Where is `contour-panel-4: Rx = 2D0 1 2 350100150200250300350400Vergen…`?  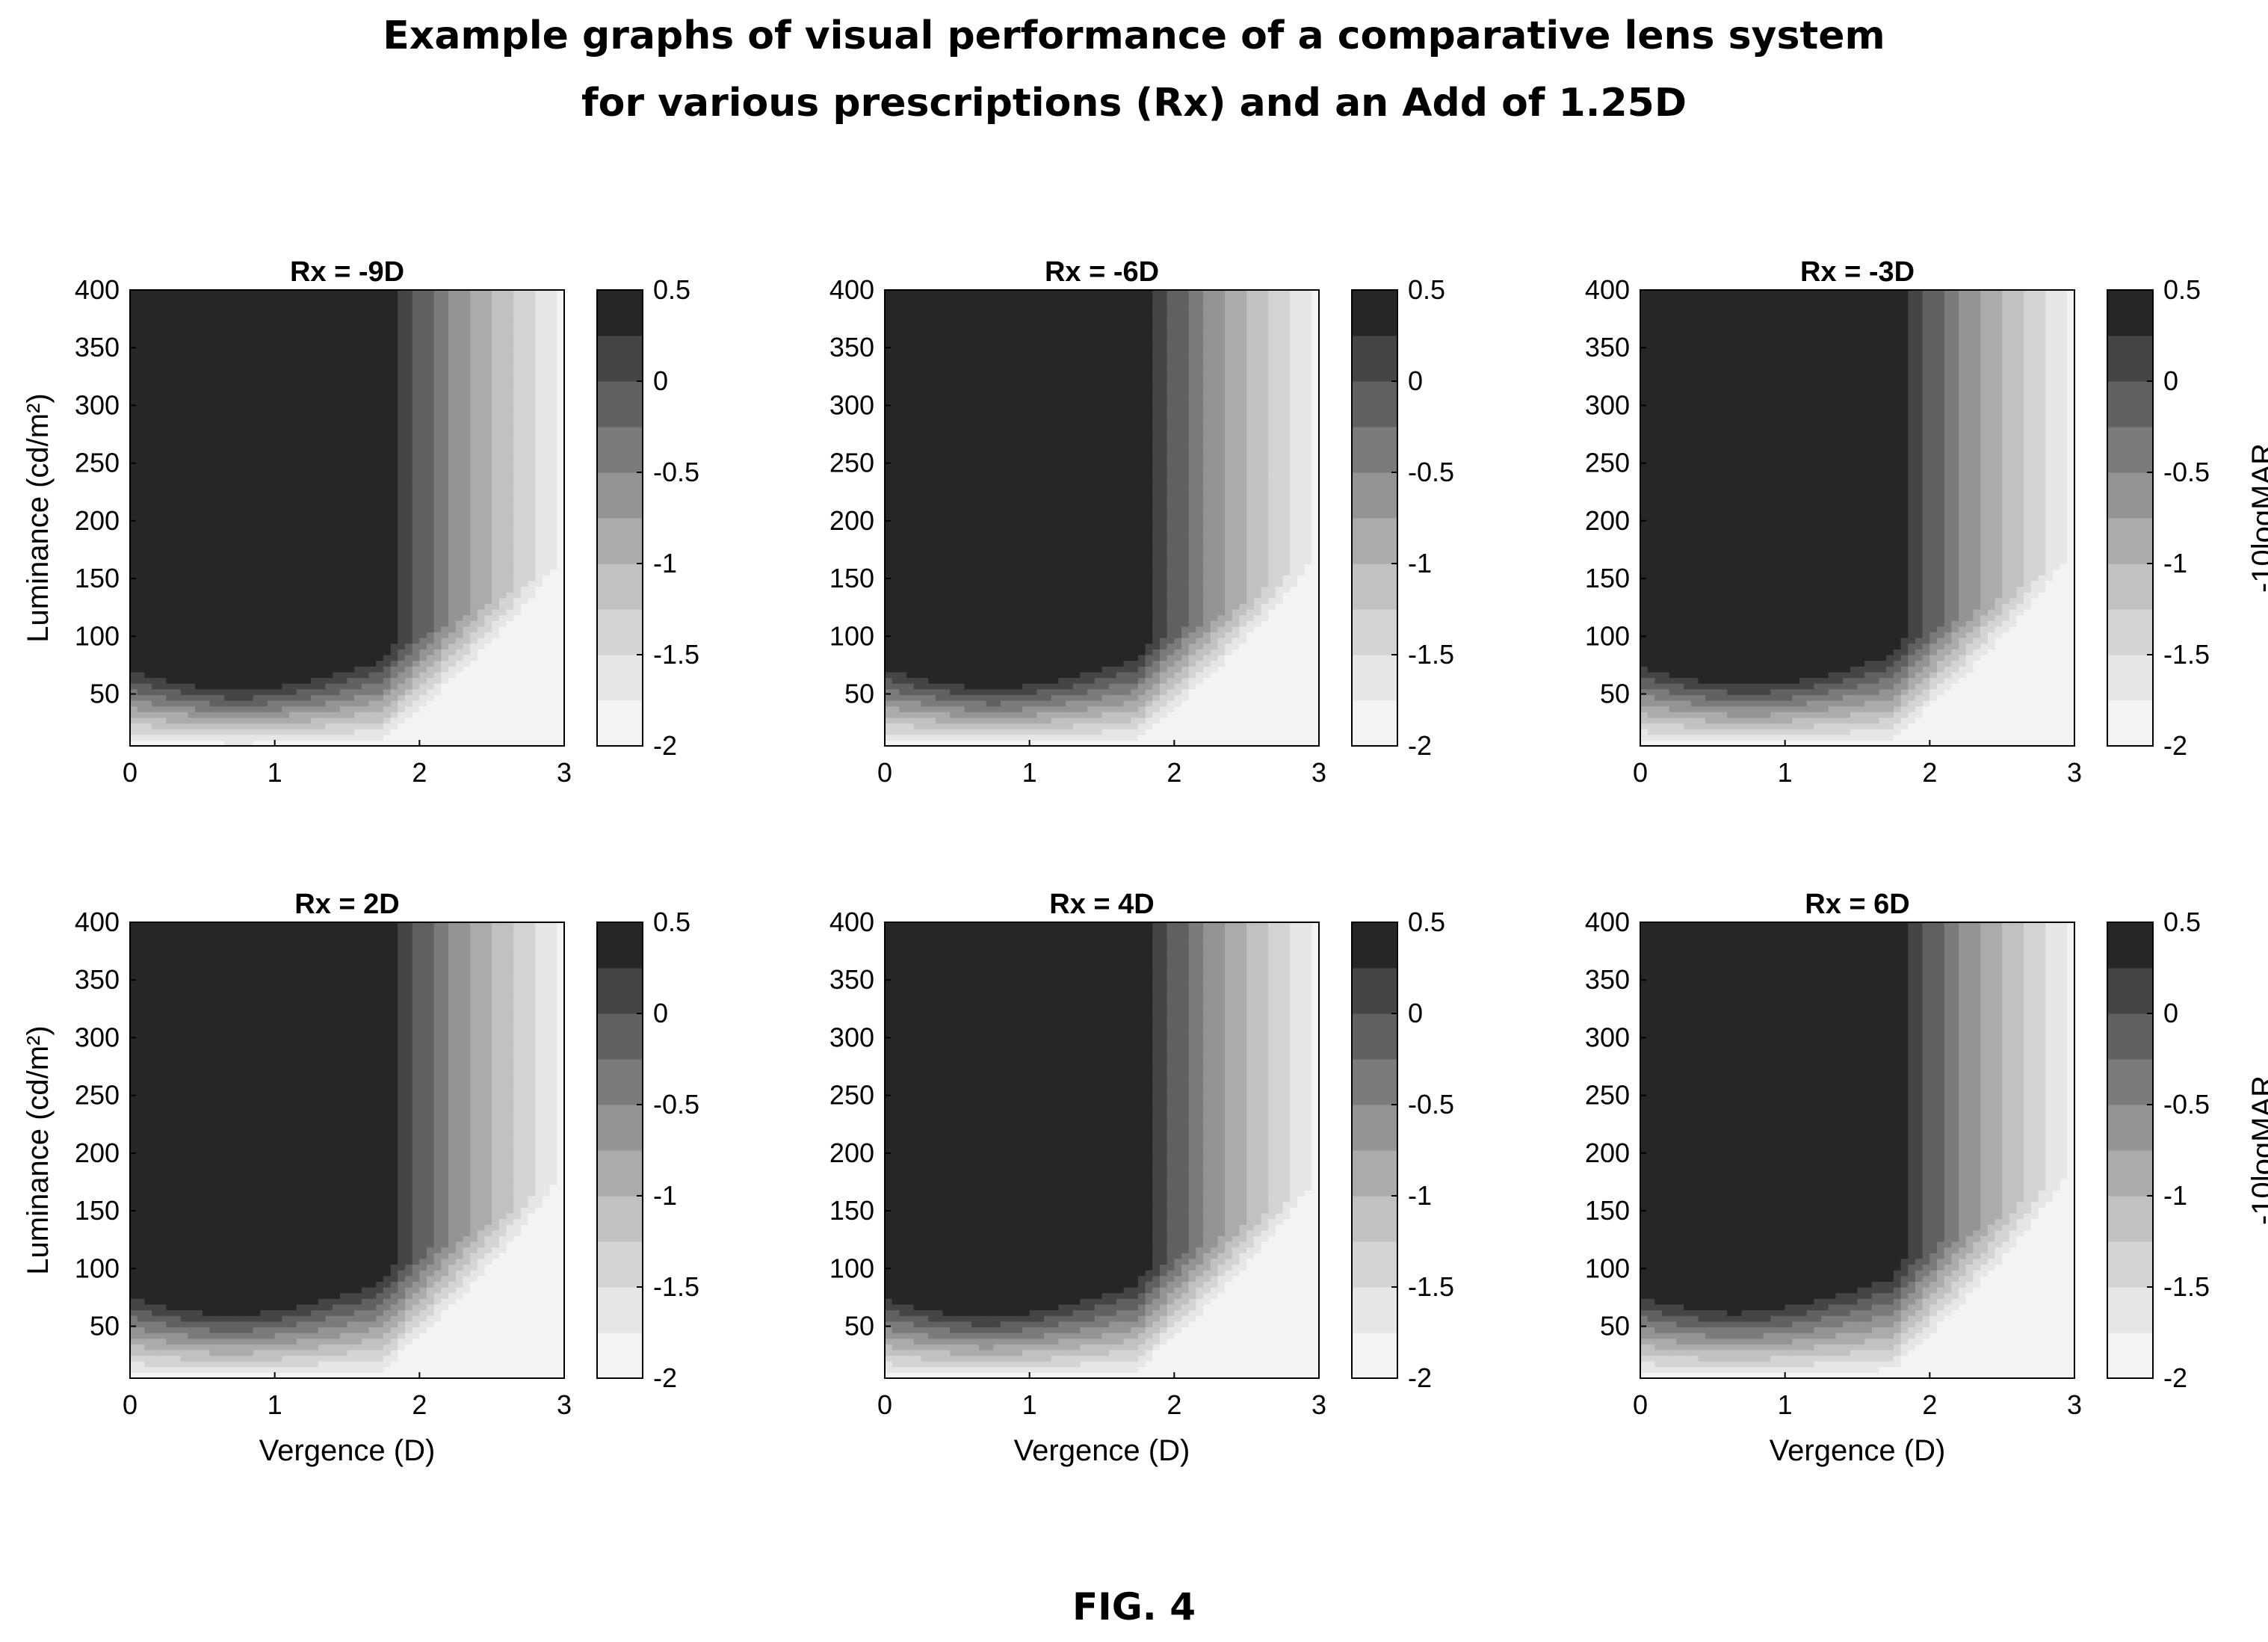
contour-panel-4: Rx = 2D0 1 2 350100150200250300350400Vergen… is located at coordinates (360, 1178).